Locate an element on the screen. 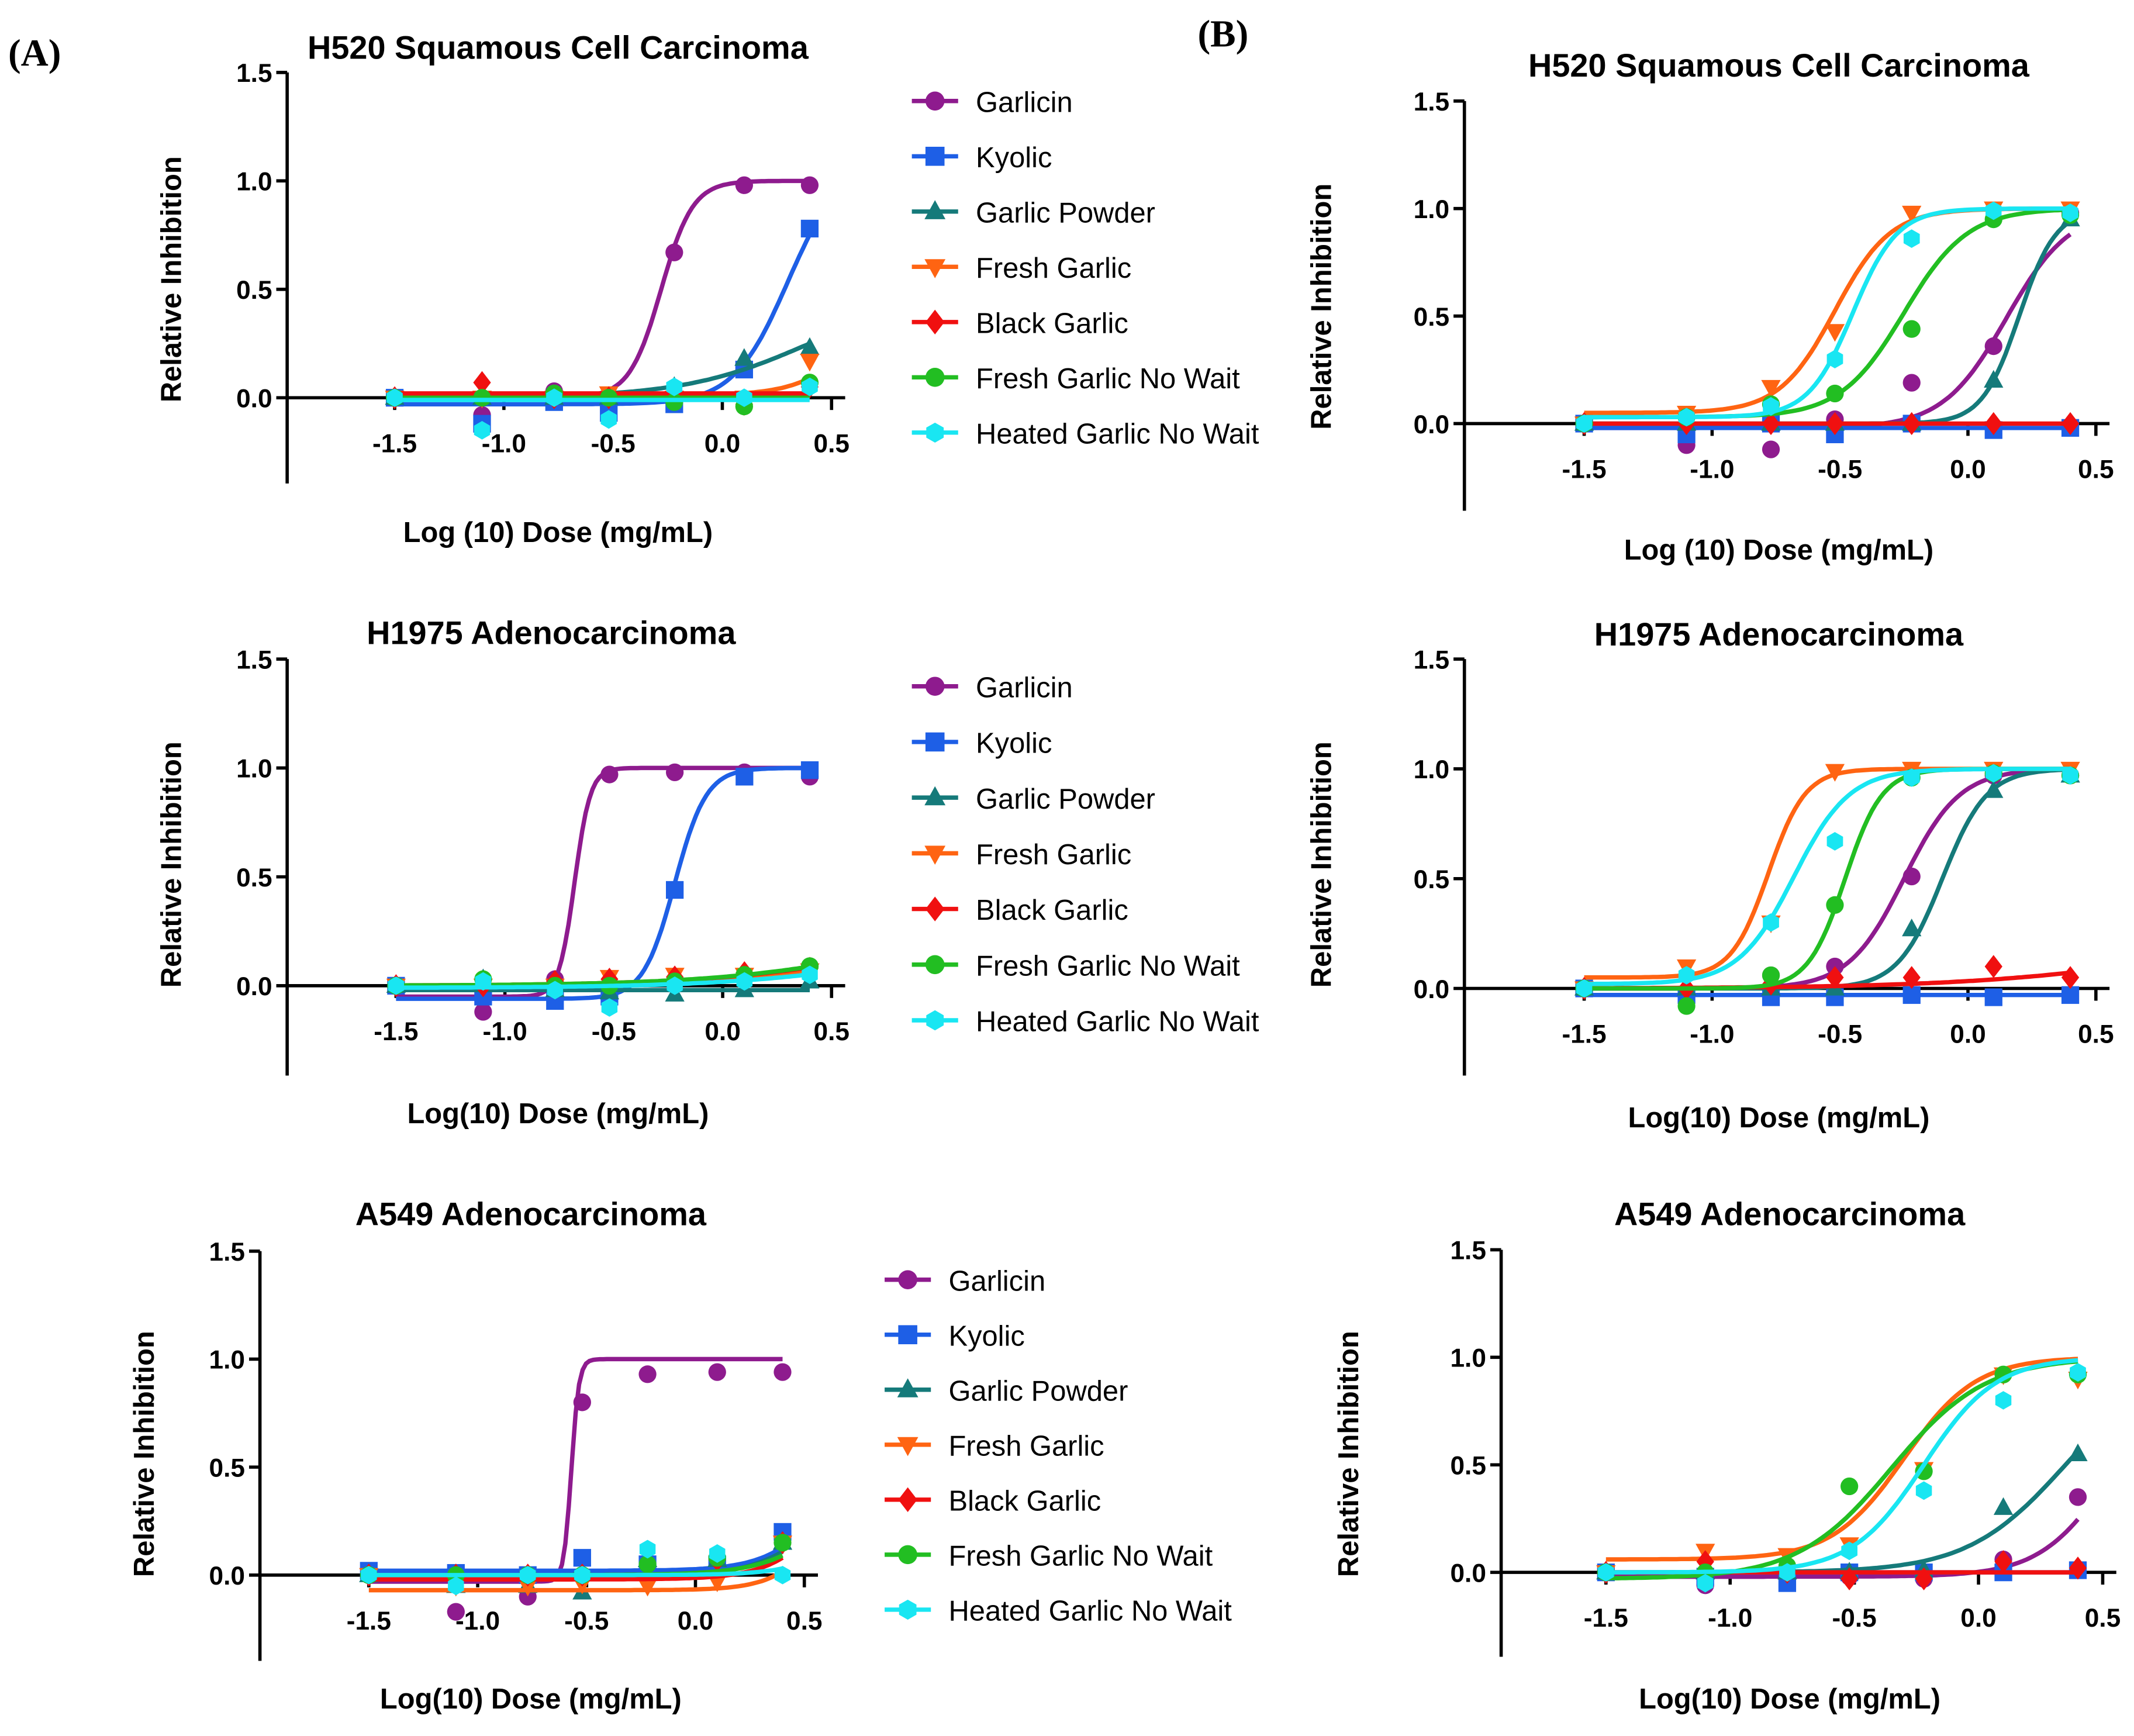 Image resolution: width=2134 pixels, height=1736 pixels. legend-item: Heated Garlic No Wait is located at coordinates (1058, 1611).